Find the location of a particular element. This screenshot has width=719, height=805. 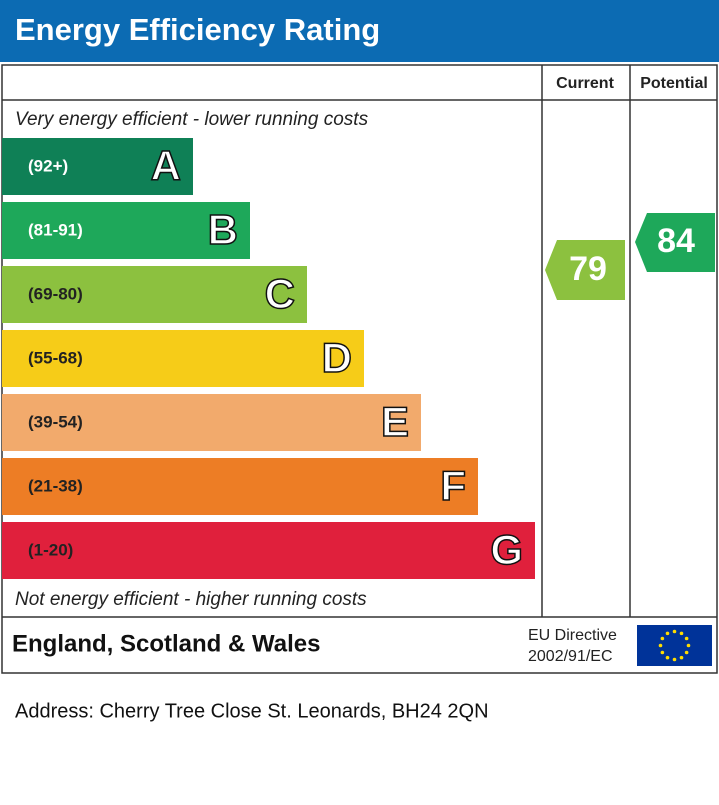

band-range: (1-20) is located at coordinates (50, 549).